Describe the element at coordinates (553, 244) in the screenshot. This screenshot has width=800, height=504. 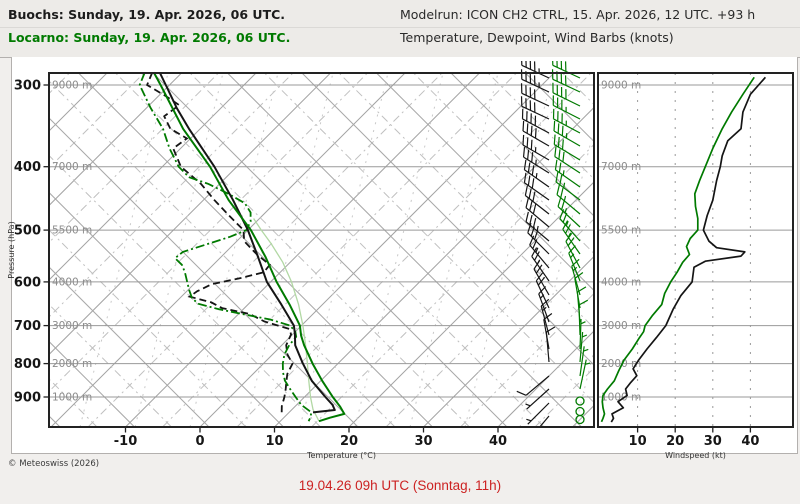
I see `wind-barbs` at that location.